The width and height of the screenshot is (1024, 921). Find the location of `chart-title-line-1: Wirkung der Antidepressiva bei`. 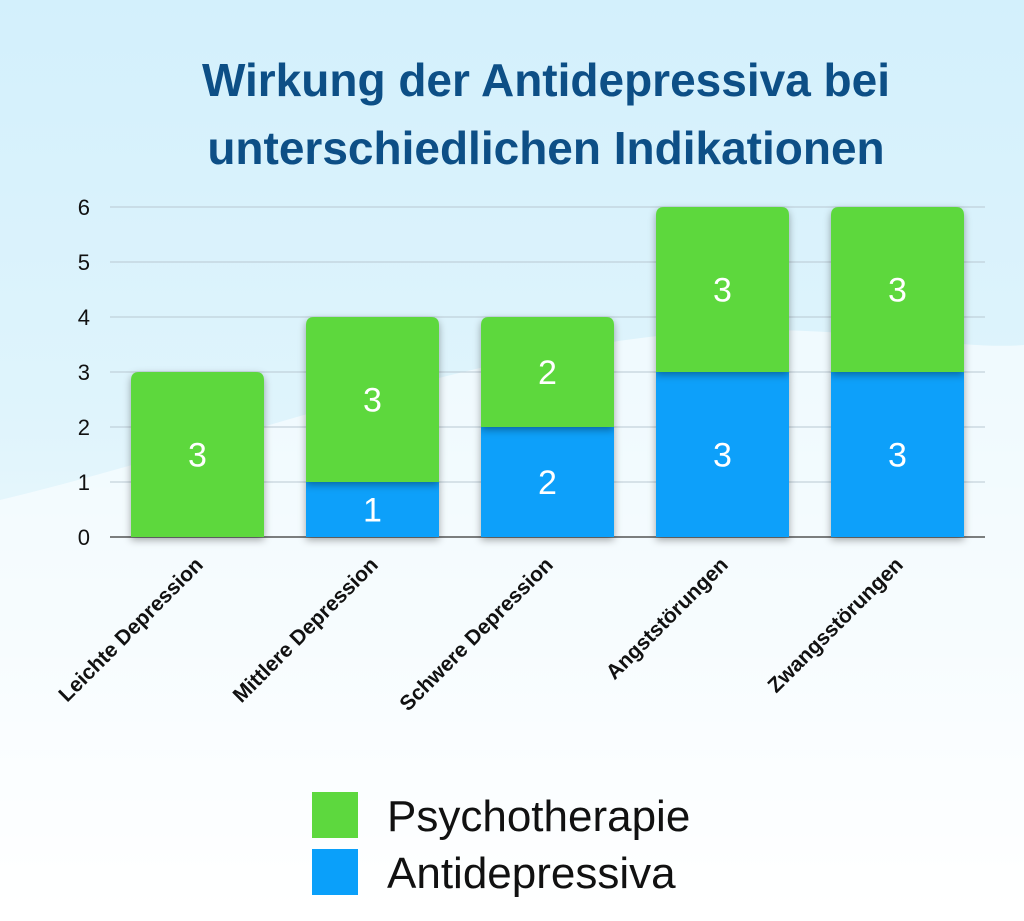

chart-title-line-1: Wirkung der Antidepressiva bei is located at coordinates (546, 80).